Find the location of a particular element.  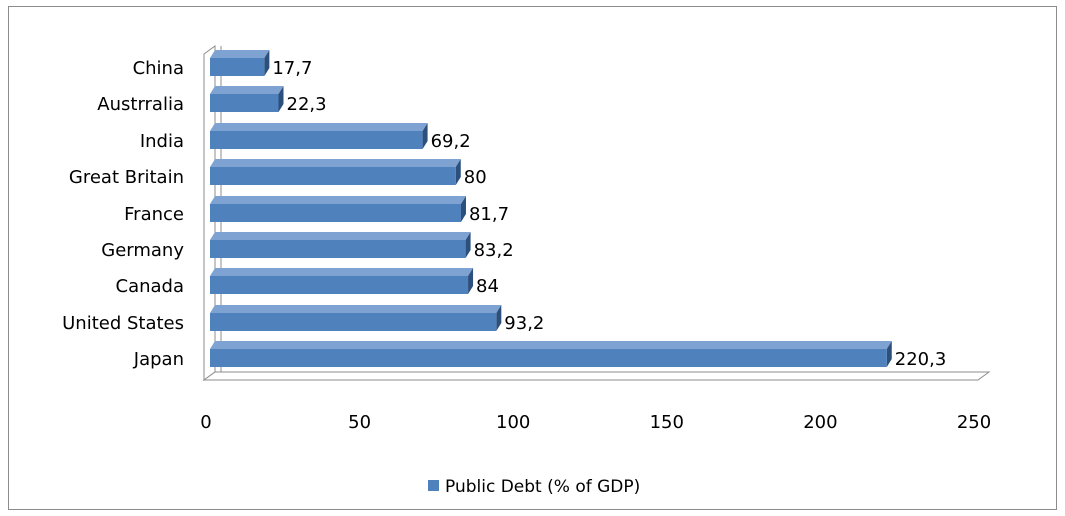

category-label: United States is located at coordinates (123, 323).